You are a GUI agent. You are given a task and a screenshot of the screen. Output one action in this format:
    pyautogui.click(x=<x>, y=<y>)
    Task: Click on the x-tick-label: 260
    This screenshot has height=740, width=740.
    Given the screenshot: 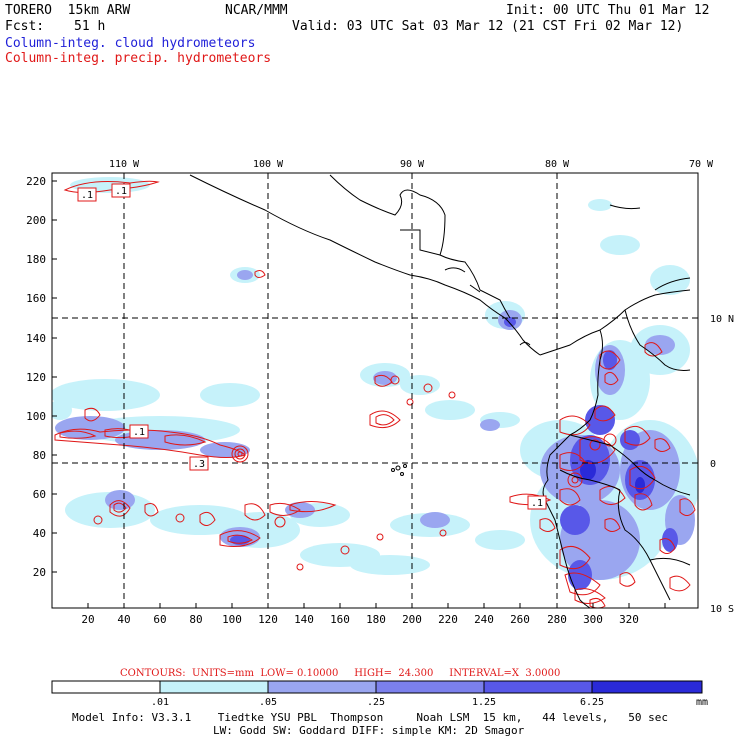 What is the action you would take?
    pyautogui.click(x=520, y=619)
    